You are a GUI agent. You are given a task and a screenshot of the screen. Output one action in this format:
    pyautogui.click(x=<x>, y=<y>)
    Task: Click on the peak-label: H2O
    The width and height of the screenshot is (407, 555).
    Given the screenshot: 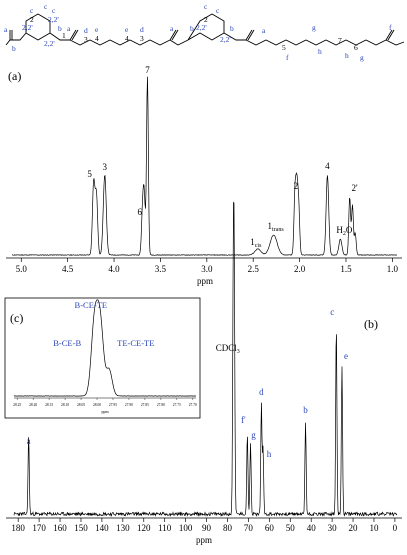 What is the action you would take?
    pyautogui.click(x=344, y=231)
    